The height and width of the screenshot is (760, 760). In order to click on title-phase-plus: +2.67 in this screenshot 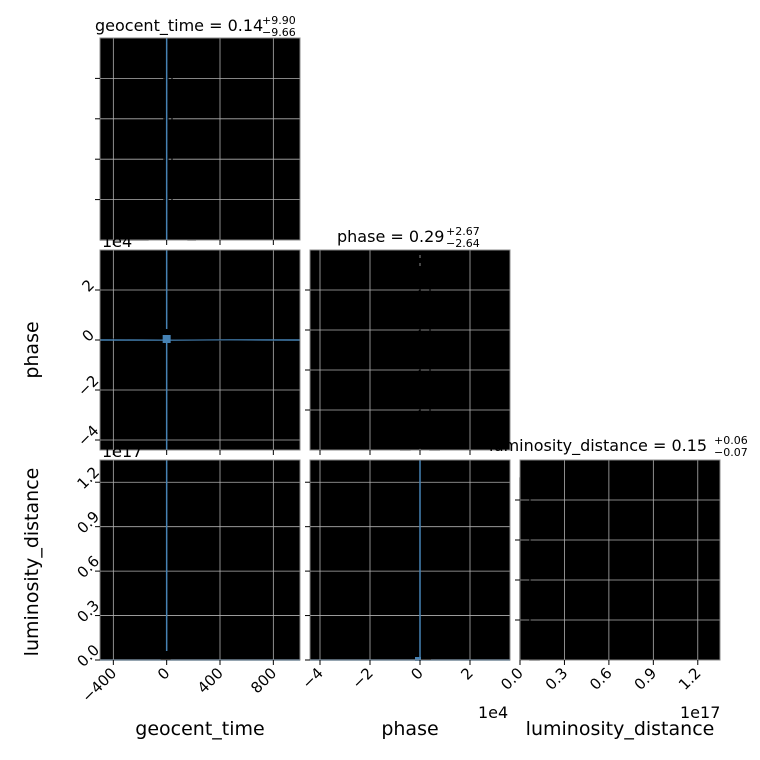, I will do `click(463, 231)`.